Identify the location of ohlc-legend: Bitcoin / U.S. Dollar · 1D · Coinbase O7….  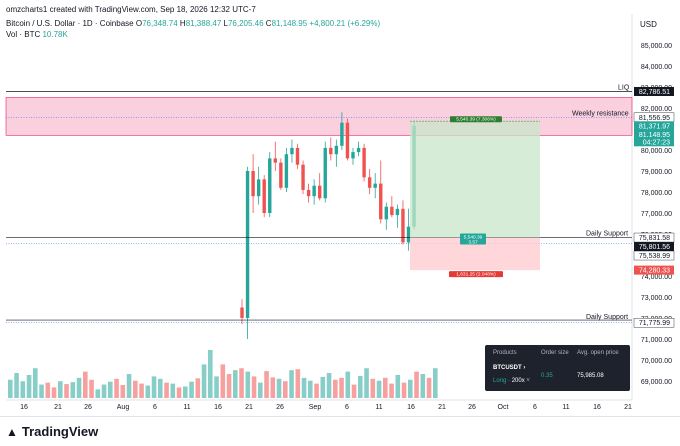
(193, 23).